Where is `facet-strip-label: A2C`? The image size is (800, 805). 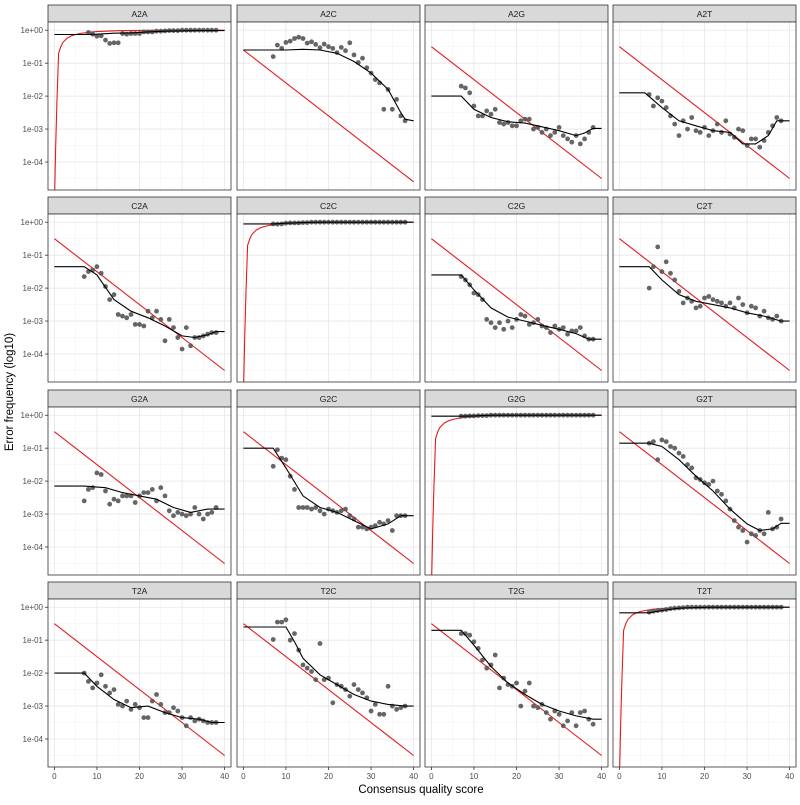
facet-strip-label: A2C is located at coordinates (328, 14).